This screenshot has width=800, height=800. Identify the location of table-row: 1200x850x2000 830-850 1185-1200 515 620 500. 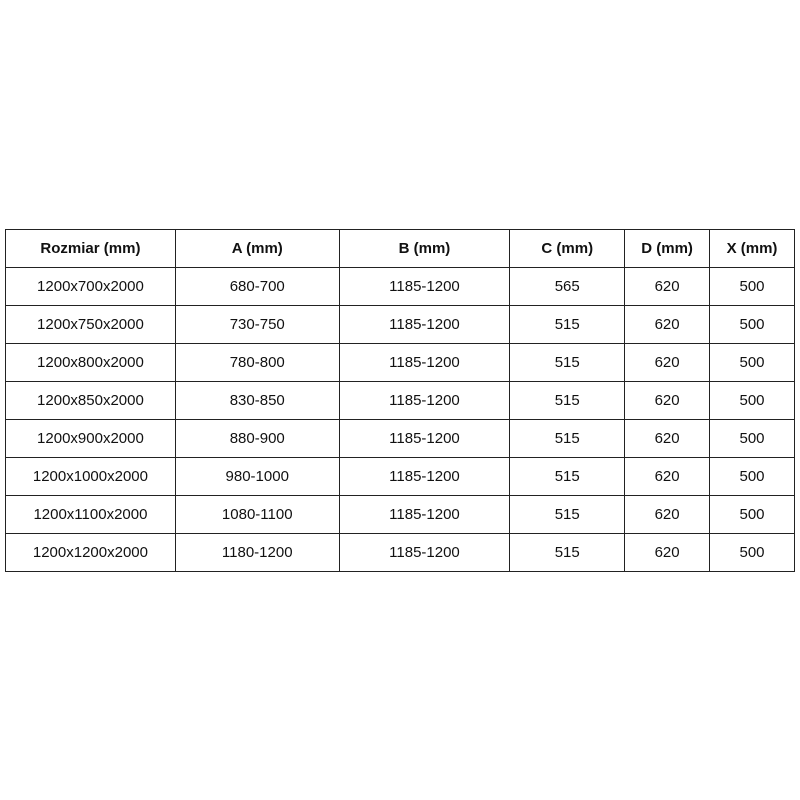
(400, 400).